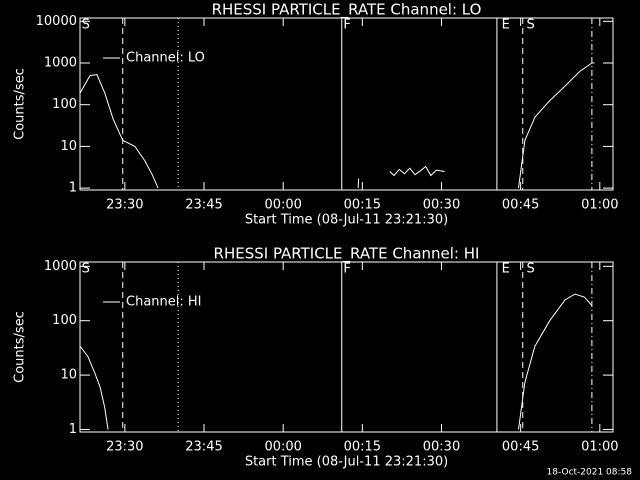  What do you see at coordinates (56, 21) in the screenshot?
I see `y-tick-label: 10000` at bounding box center [56, 21].